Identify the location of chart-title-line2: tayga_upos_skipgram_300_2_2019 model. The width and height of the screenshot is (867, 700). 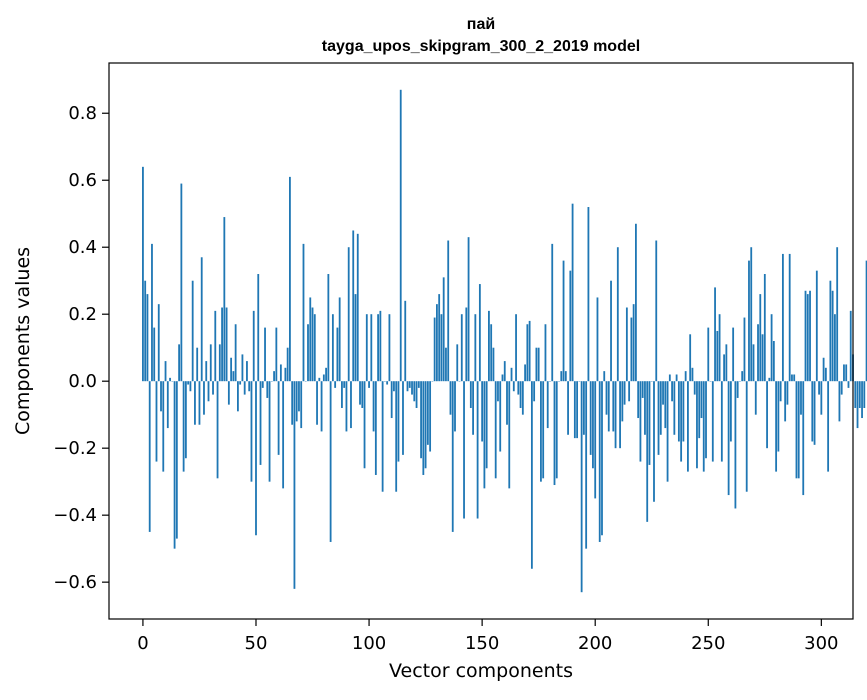
(481, 46).